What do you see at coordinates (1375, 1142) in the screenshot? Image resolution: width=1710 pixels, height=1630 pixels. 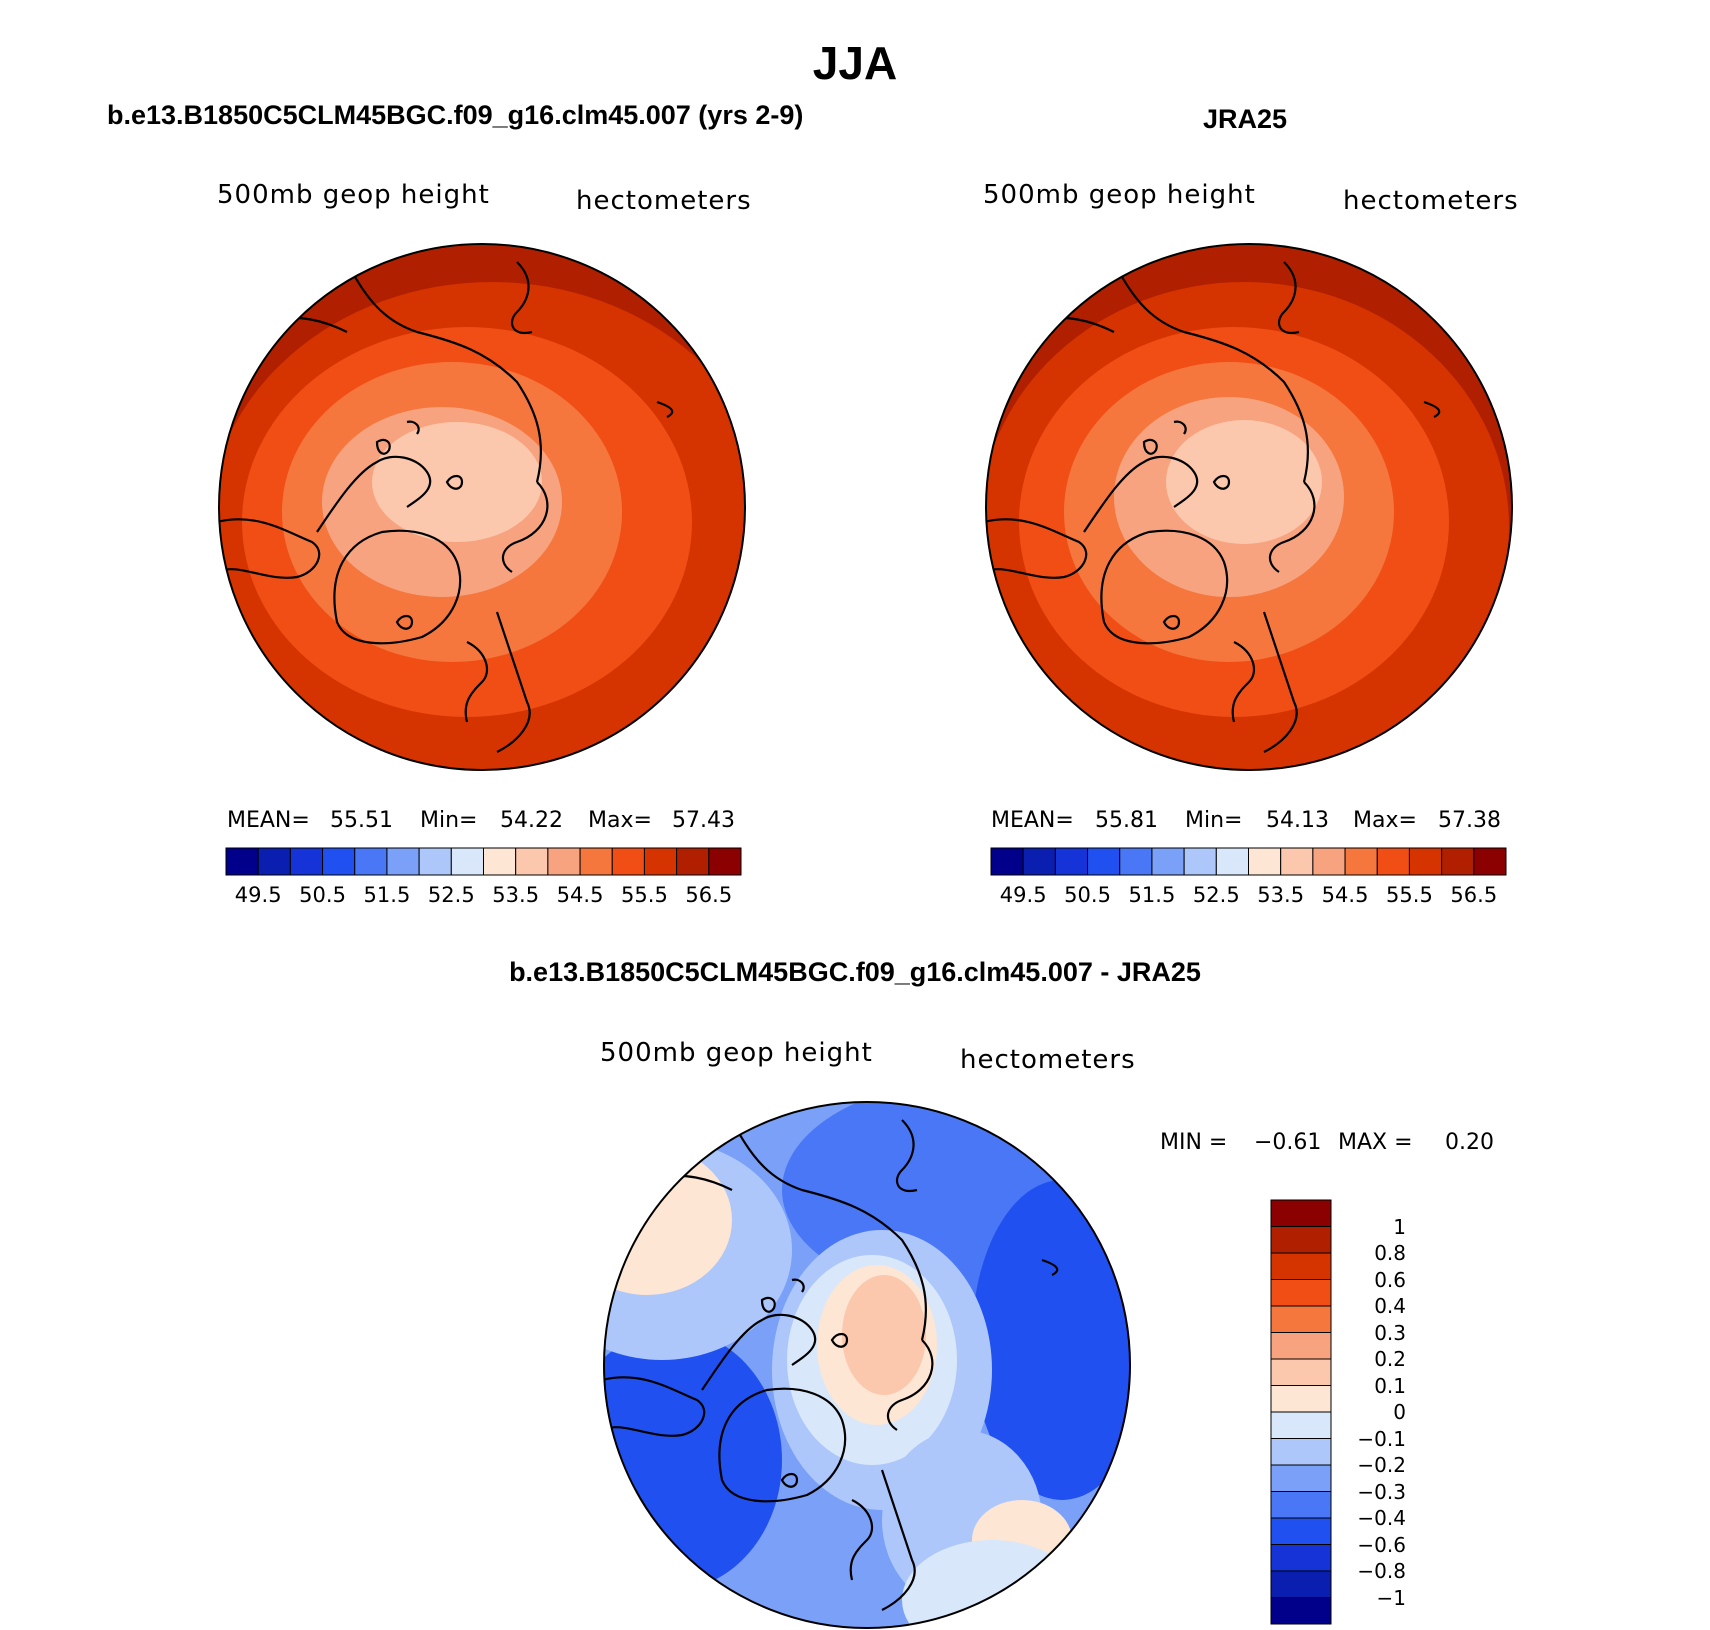 I see `diff-max-label: MAX =` at bounding box center [1375, 1142].